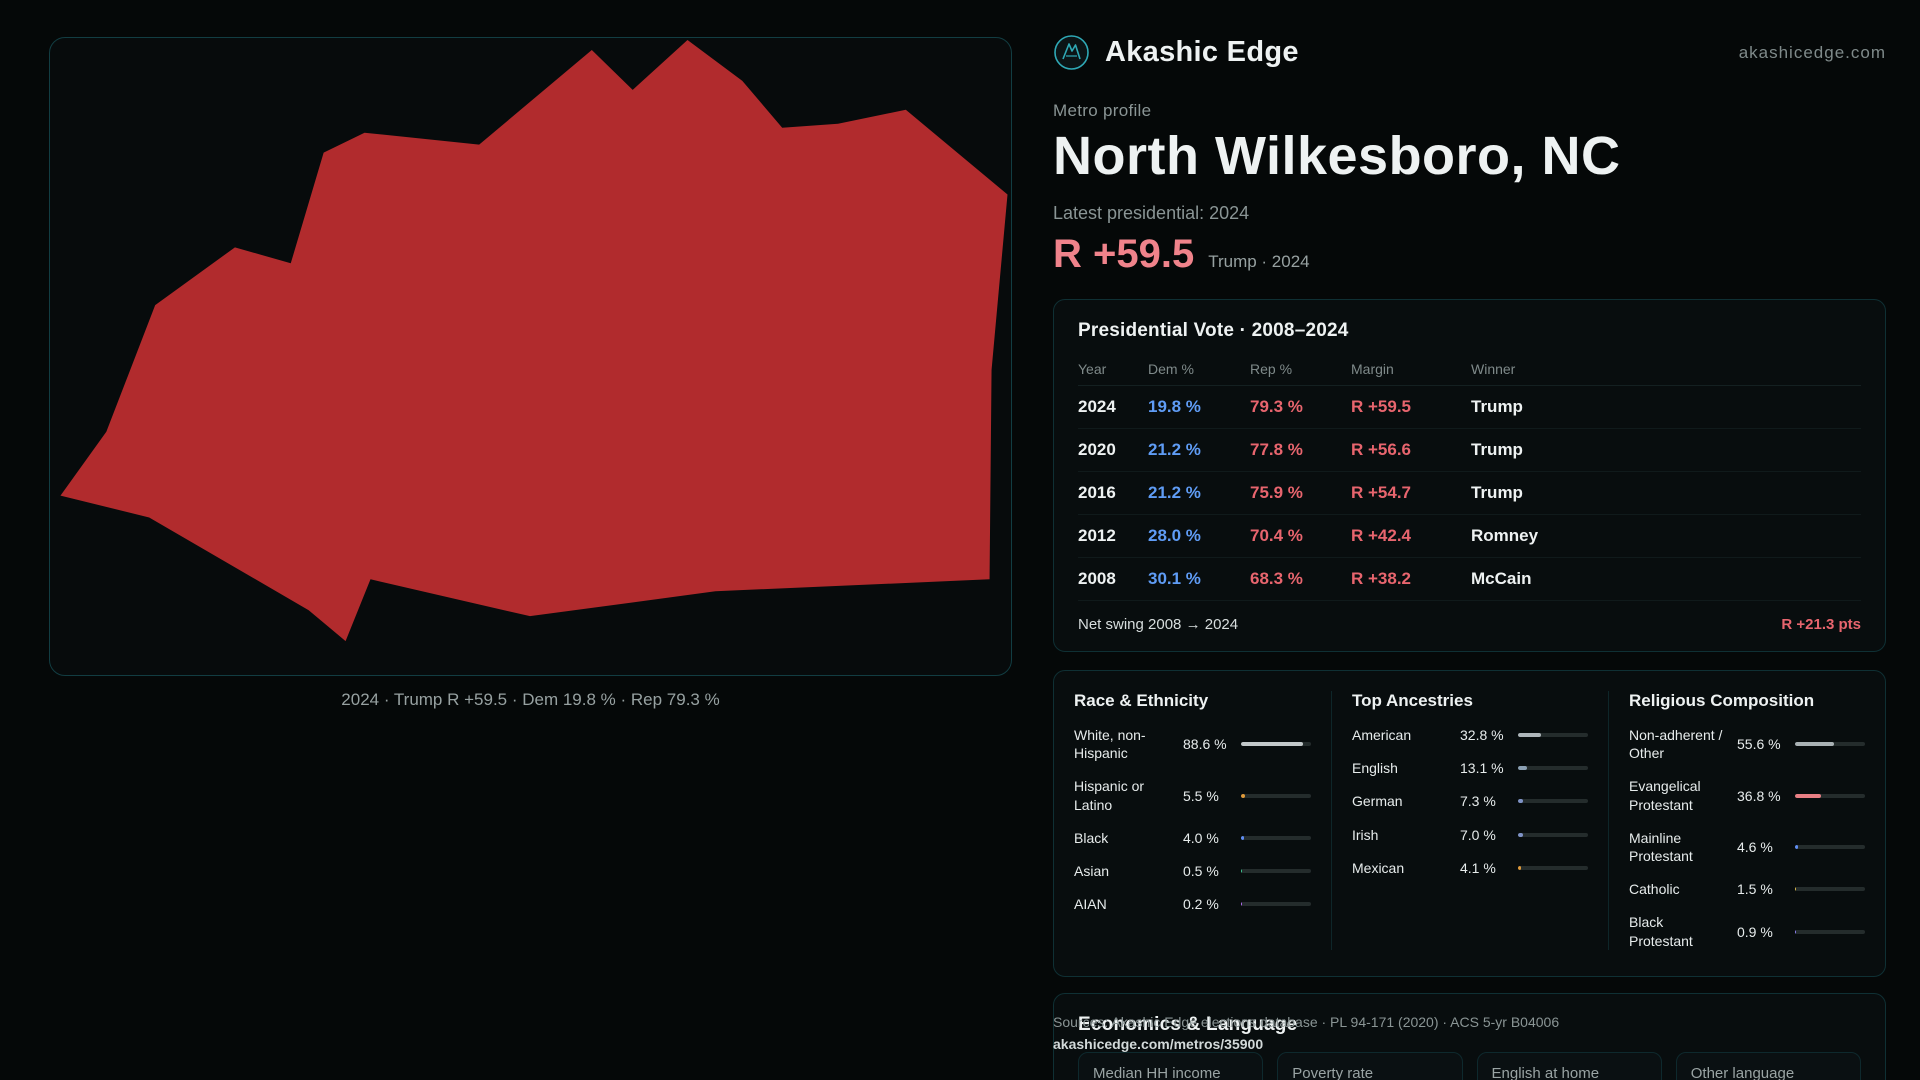 The height and width of the screenshot is (1080, 1920). Describe the element at coordinates (1661, 846) in the screenshot. I see `stat-label: Mainline Protestant` at that location.